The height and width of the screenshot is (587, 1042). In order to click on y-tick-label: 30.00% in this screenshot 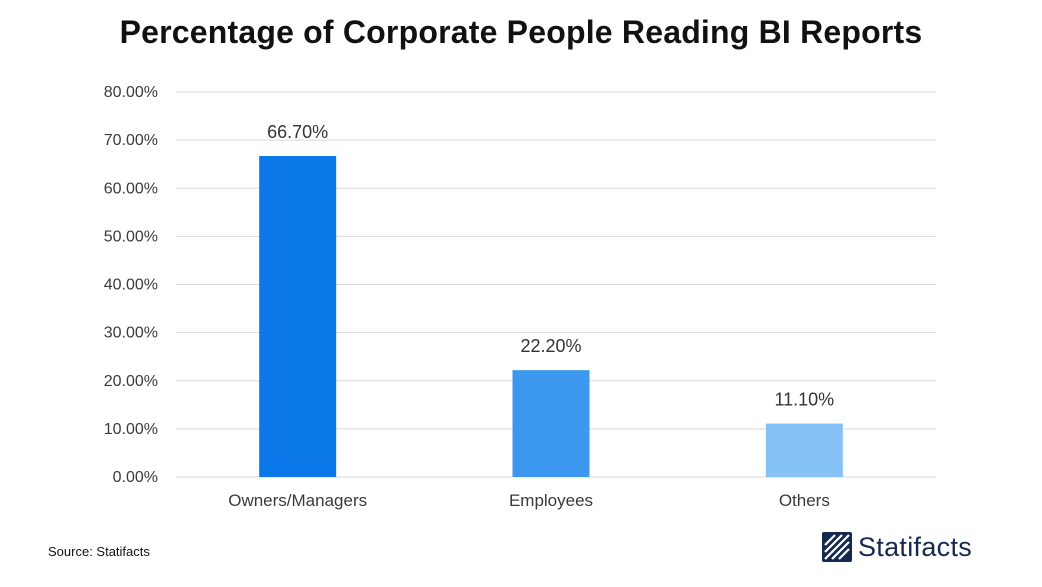, I will do `click(131, 333)`.